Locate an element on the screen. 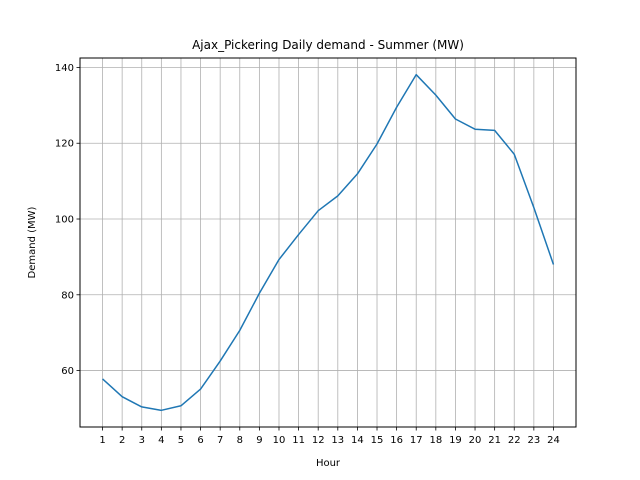 This screenshot has height=480, width=640. x-tick-label: 4 is located at coordinates (161, 440).